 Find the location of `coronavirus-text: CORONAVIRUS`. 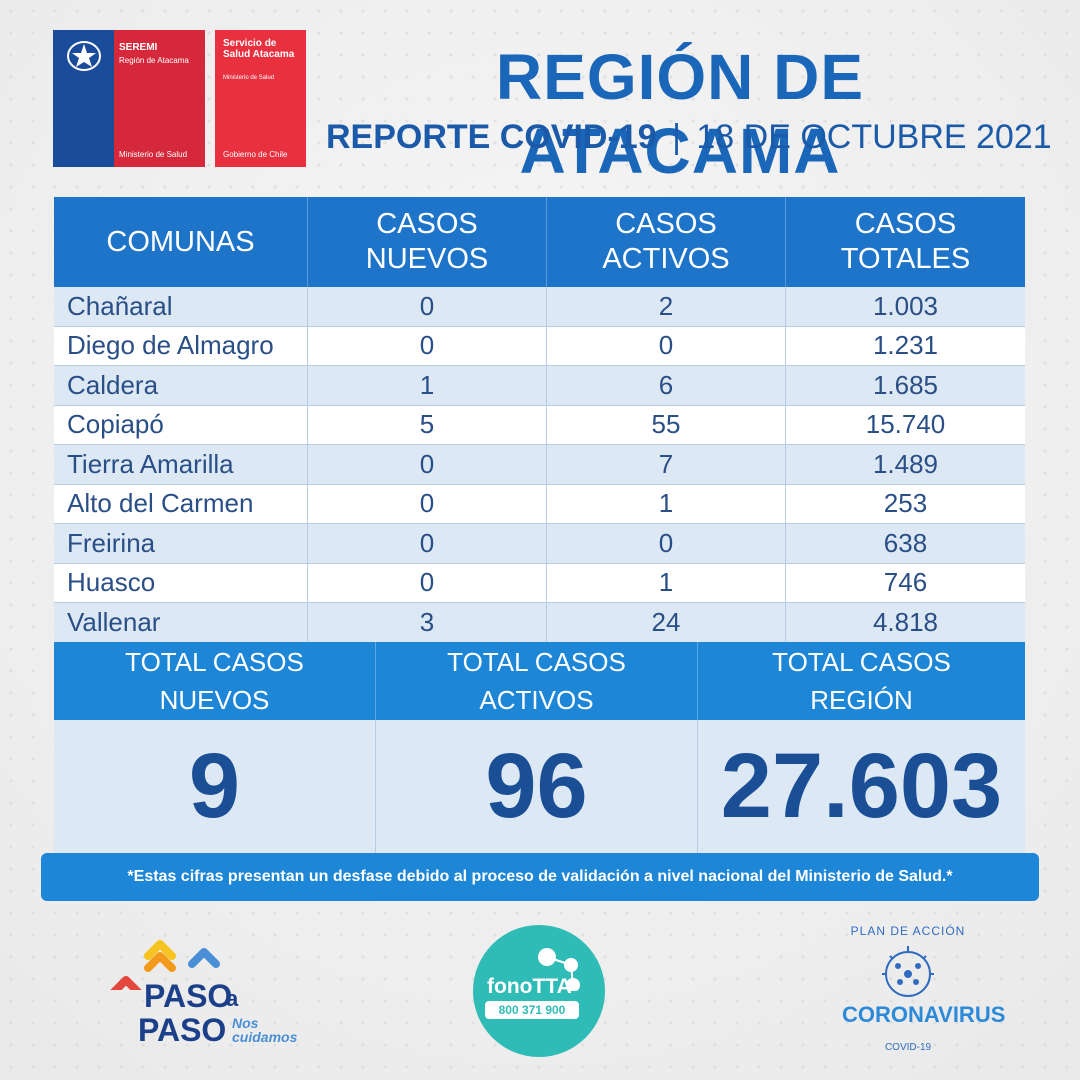

coronavirus-text: CORONAVIRUS is located at coordinates (924, 1014).